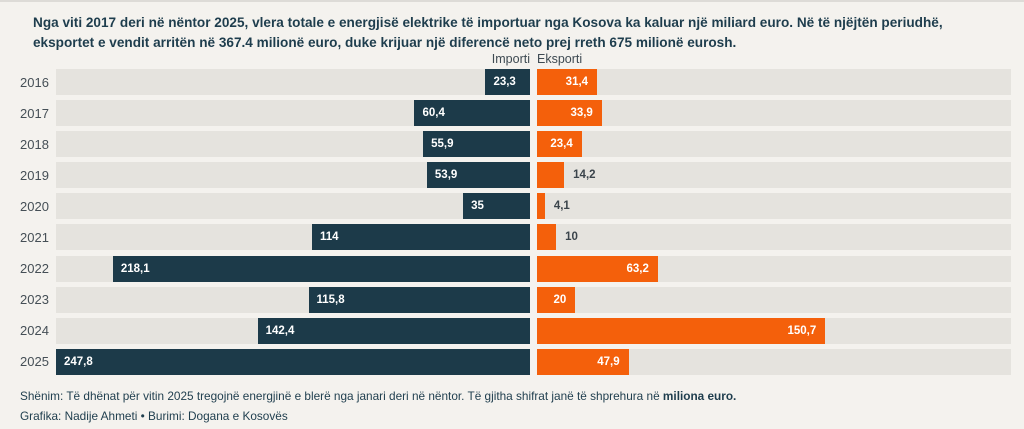  I want to click on year-label: 2021, so click(34, 237).